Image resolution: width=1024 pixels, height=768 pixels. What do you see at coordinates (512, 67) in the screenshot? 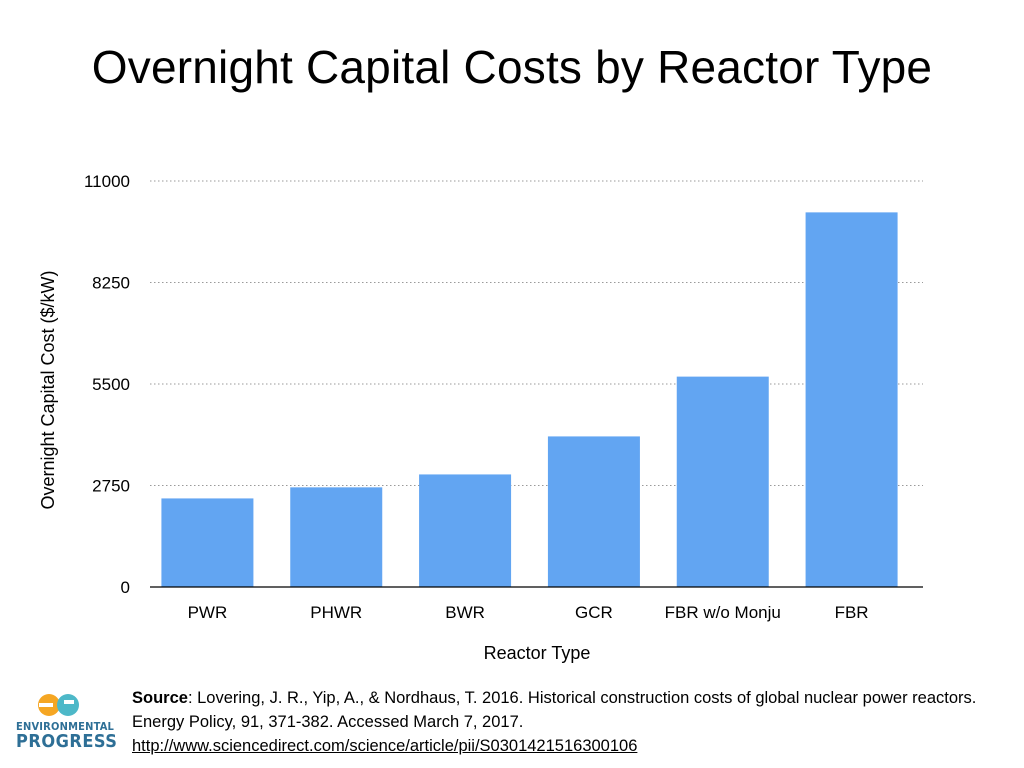
I see `chart-title: Overnight Capital Costs by Reactor Type` at bounding box center [512, 67].